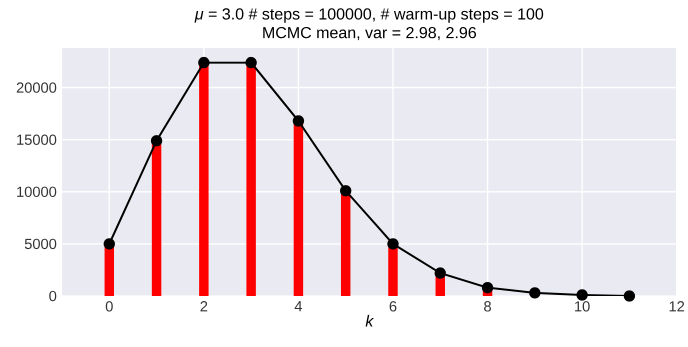 The image size is (688, 347). Describe the element at coordinates (487, 306) in the screenshot. I see `x-tick-label: 8` at that location.